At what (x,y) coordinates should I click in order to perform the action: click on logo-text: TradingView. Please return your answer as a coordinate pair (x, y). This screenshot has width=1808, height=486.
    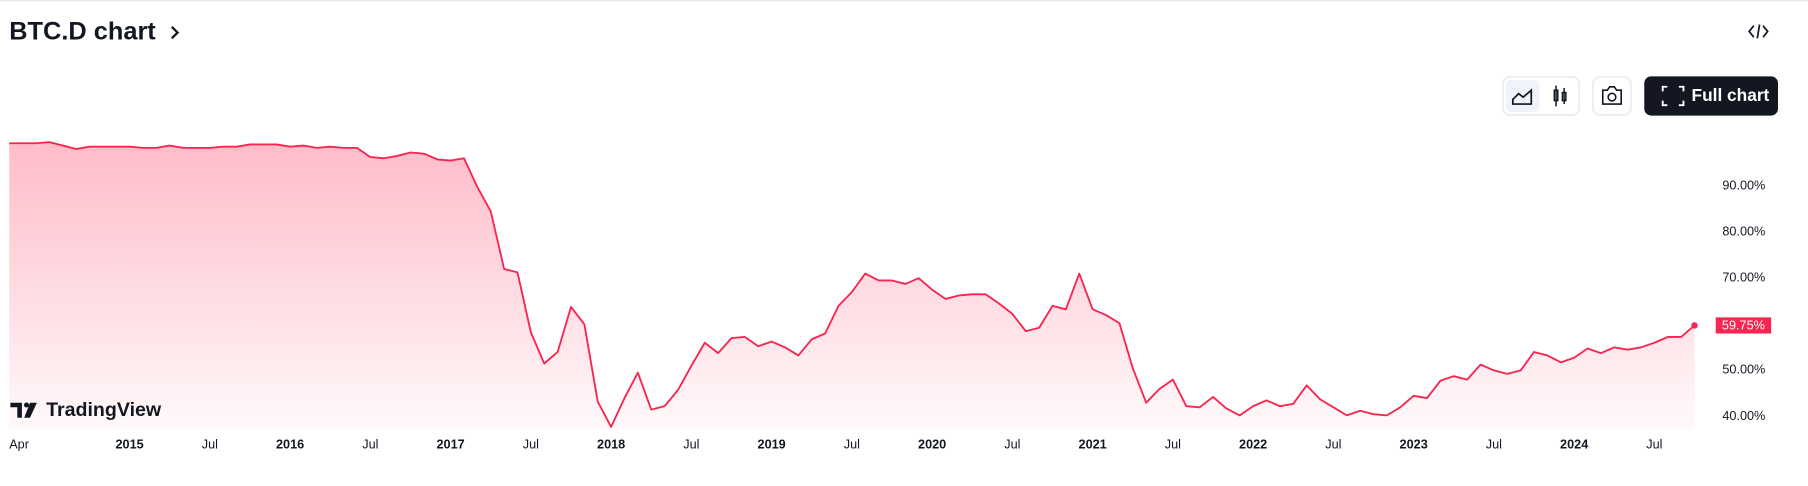
    Looking at the image, I should click on (104, 410).